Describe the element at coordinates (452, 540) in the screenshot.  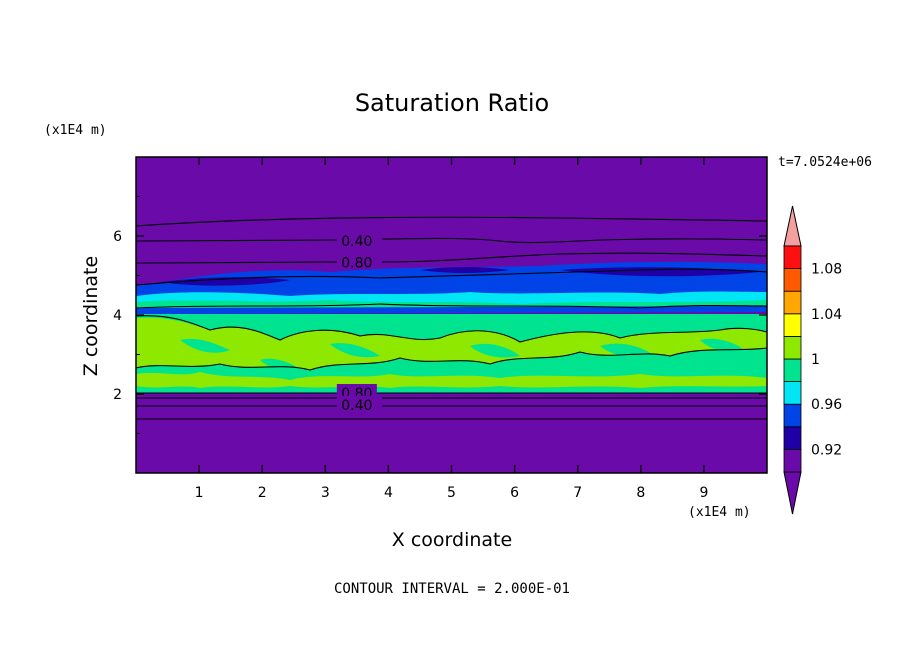
I see `x-axis-title: X coordinate` at that location.